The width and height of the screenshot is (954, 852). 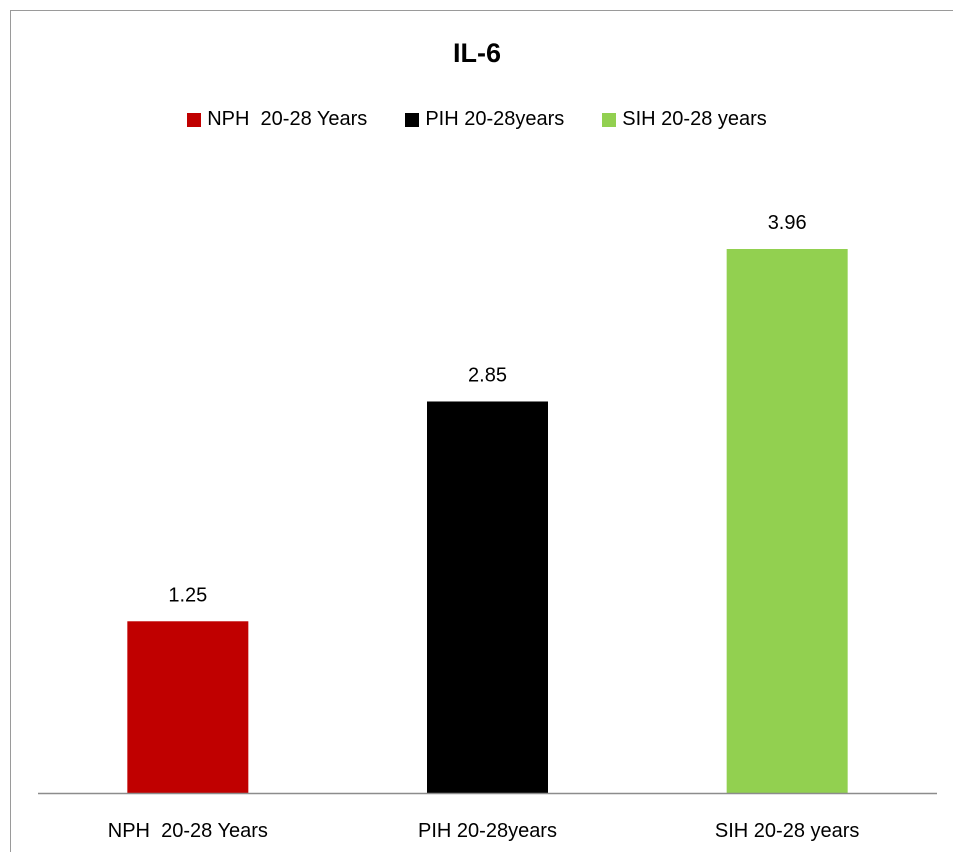 What do you see at coordinates (188, 707) in the screenshot?
I see `bar-nph` at bounding box center [188, 707].